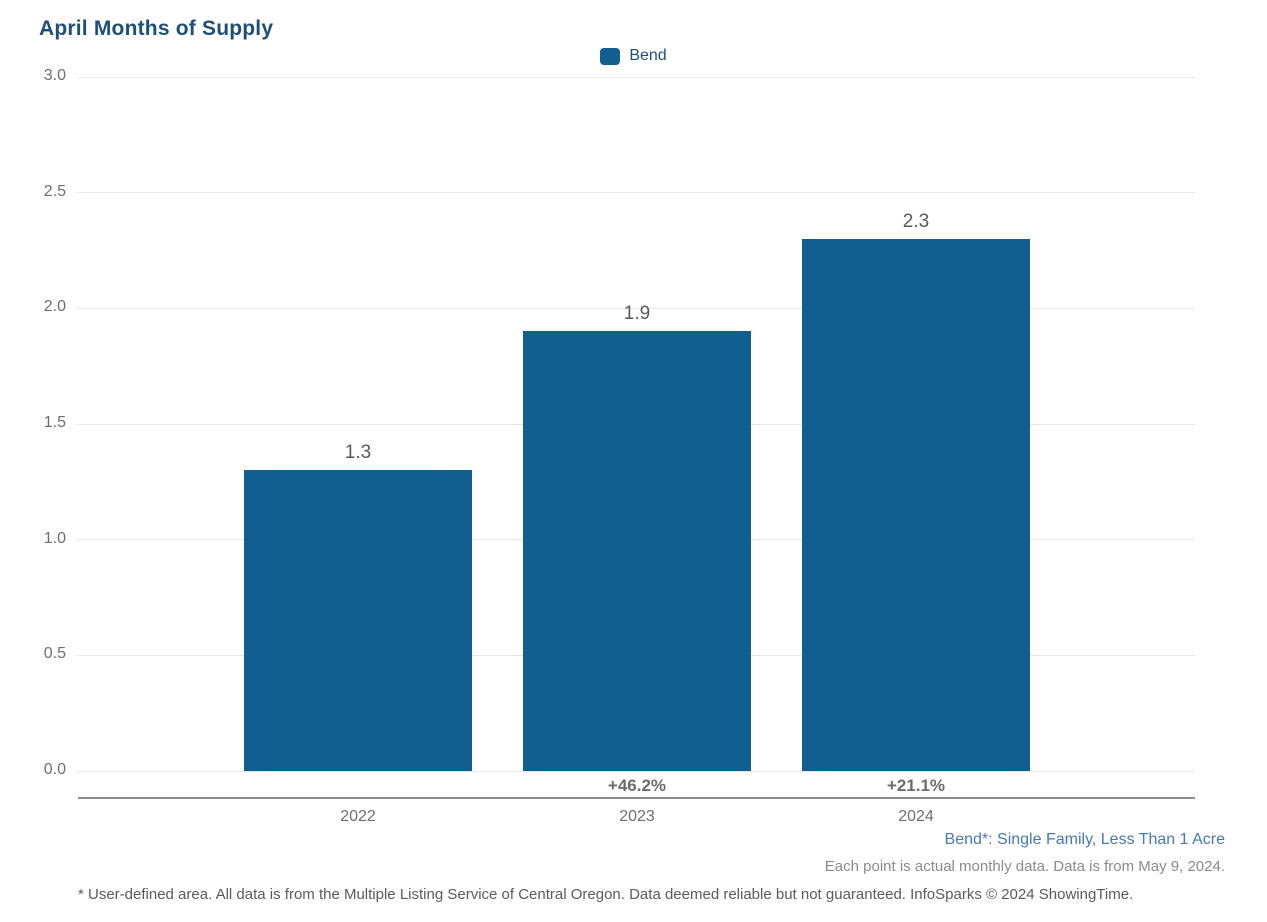 This screenshot has width=1267, height=922. What do you see at coordinates (54, 654) in the screenshot?
I see `y-axis-tick-0.5: 0.5` at bounding box center [54, 654].